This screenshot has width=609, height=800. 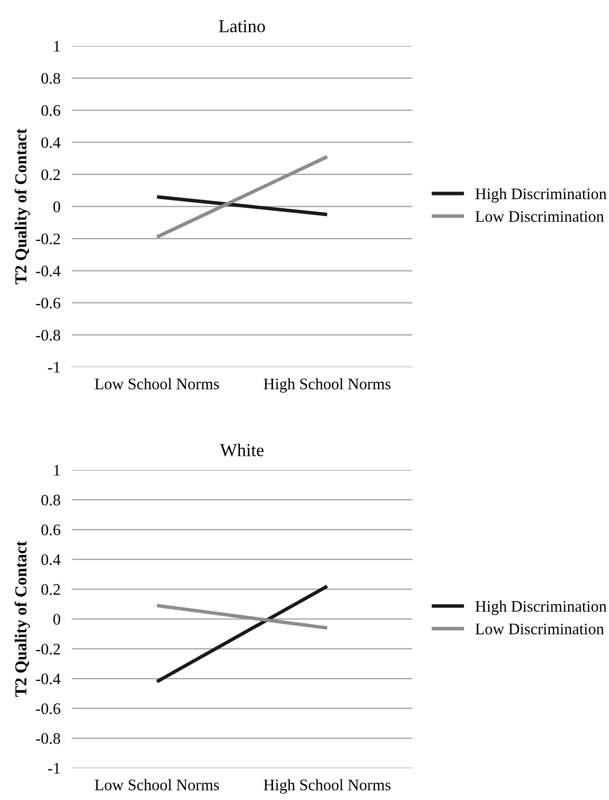 I want to click on chart-title: Latino, so click(x=242, y=26).